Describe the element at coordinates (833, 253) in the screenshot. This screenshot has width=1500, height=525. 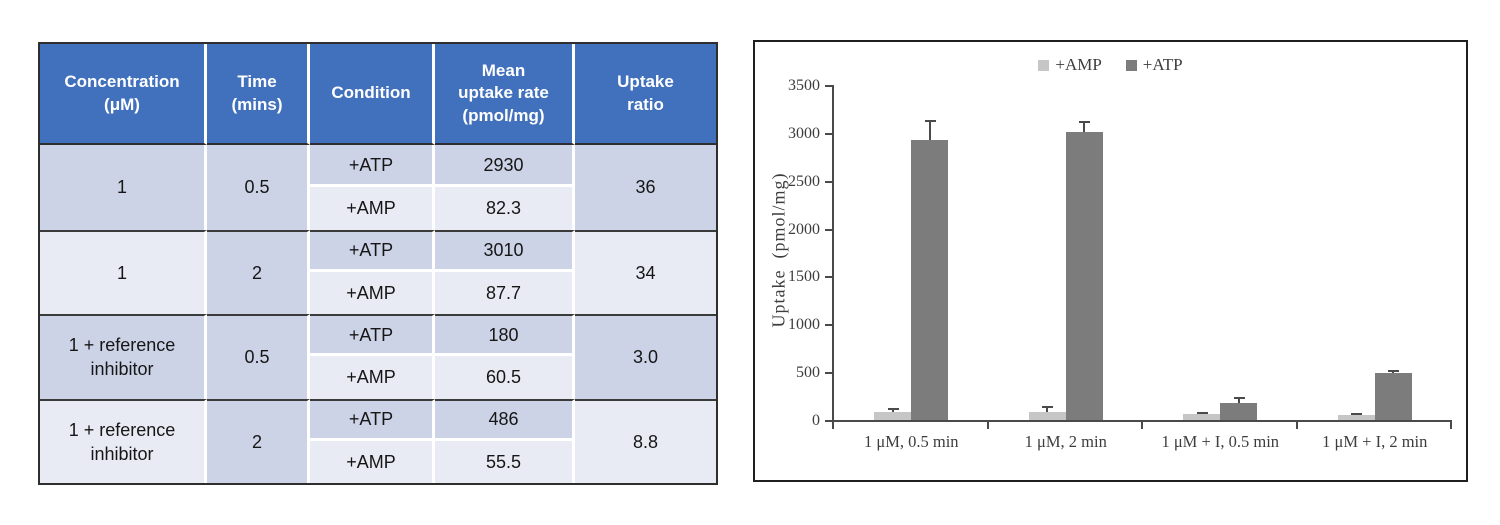
I see `y-axis-line` at that location.